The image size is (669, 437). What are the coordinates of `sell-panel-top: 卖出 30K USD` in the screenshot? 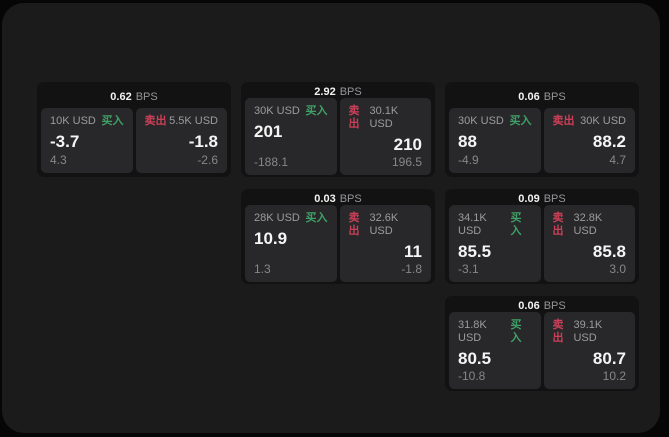 It's located at (590, 121).